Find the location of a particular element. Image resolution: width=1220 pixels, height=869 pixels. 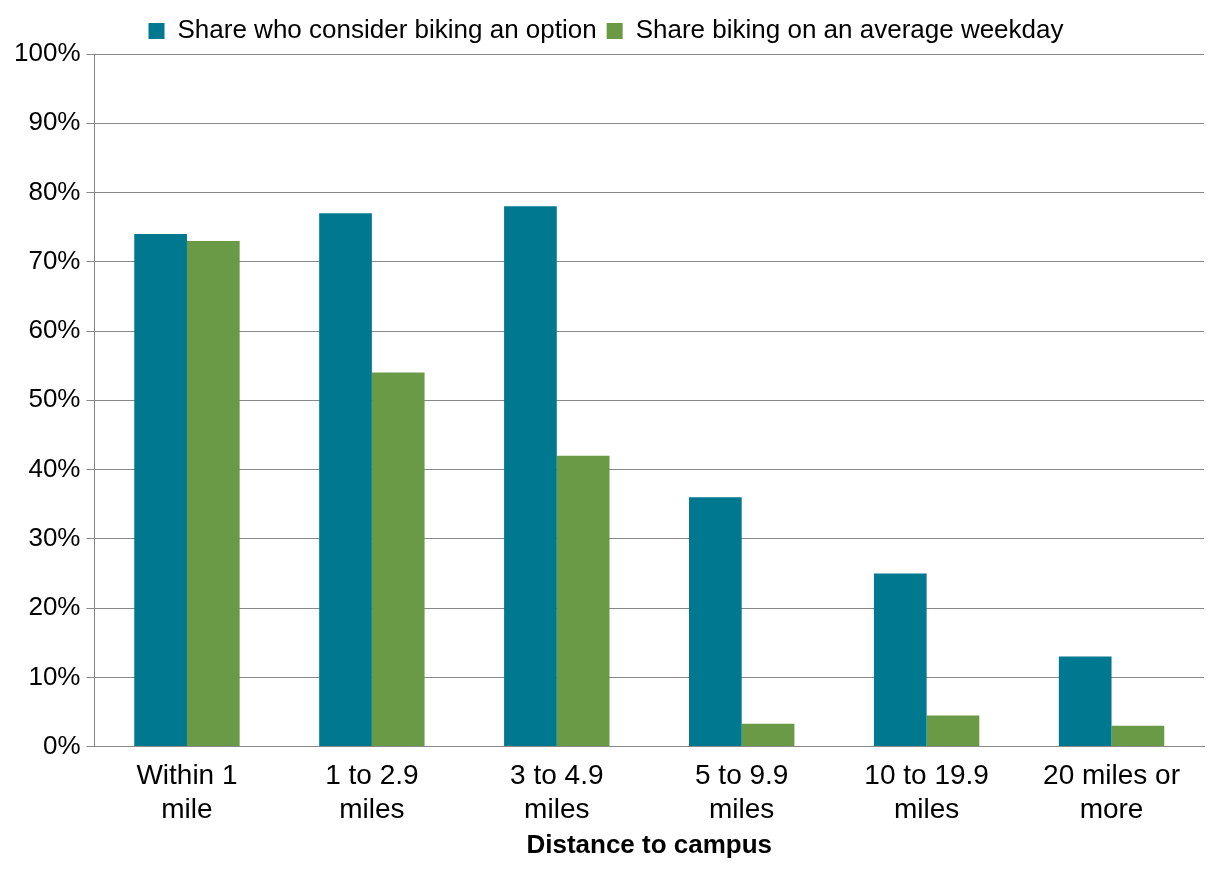

x-tick-label: 5 to 9.9 miles is located at coordinates (742, 791).